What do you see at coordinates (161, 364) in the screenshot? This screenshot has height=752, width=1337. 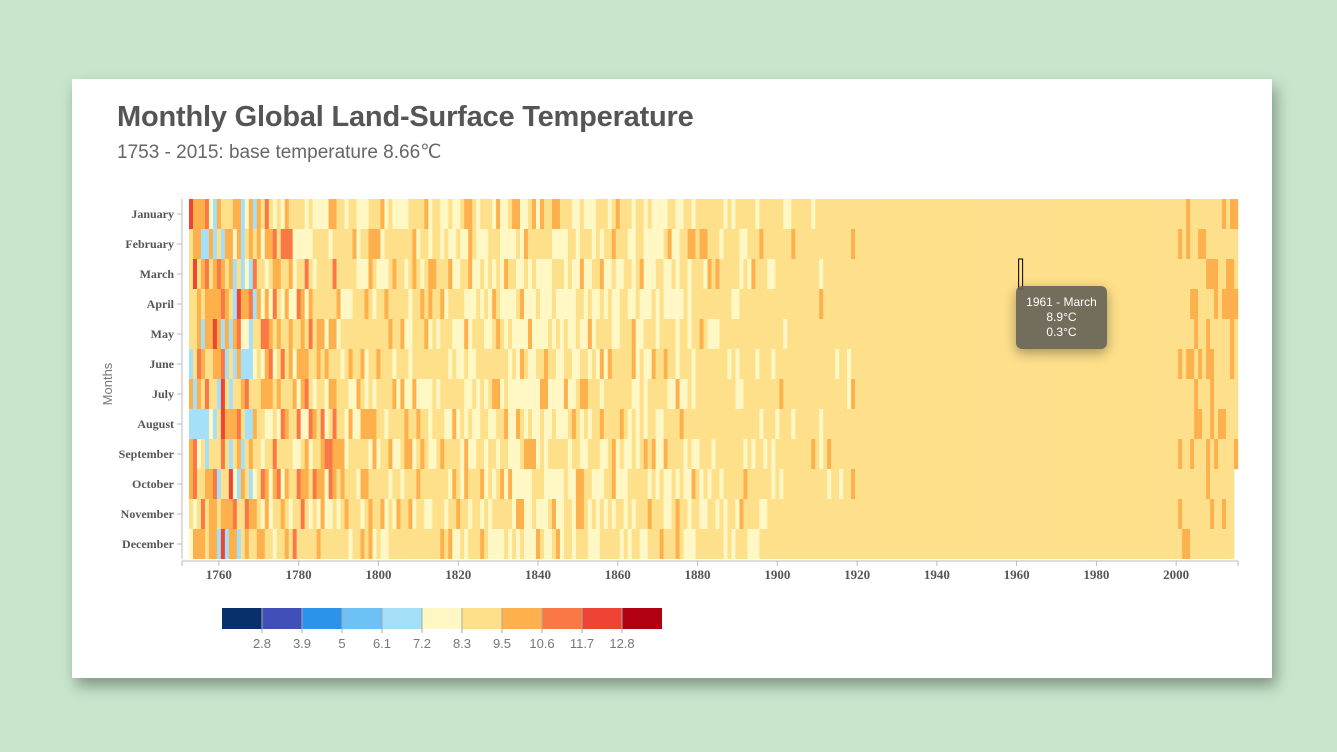 I see `y-tick-label: June` at bounding box center [161, 364].